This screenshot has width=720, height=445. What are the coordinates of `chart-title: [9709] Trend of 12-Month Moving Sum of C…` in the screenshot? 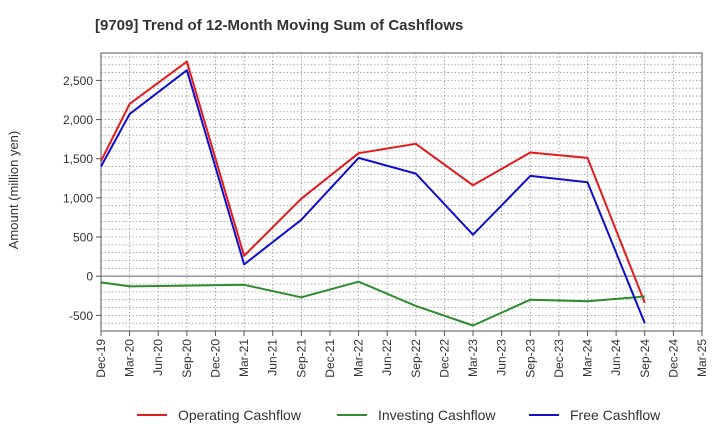 It's located at (279, 25).